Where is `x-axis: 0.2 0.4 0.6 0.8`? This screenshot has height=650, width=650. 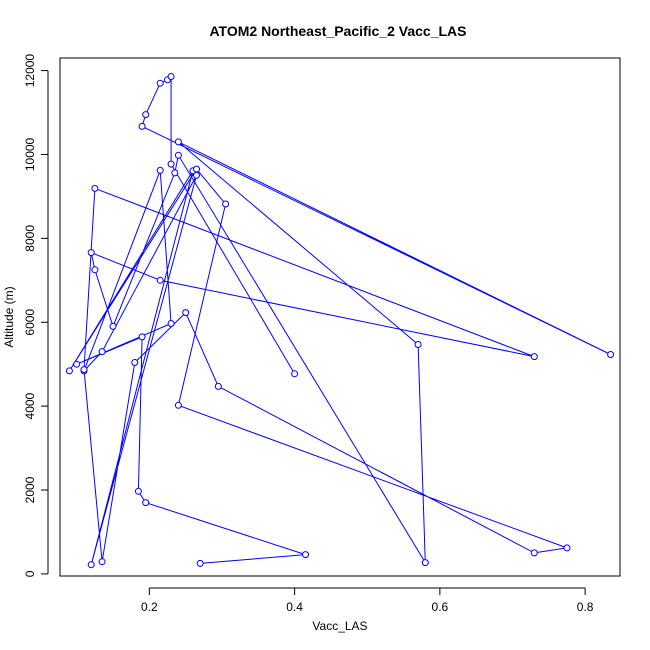
x-axis: 0.2 0.4 0.6 0.8 is located at coordinates (367, 600).